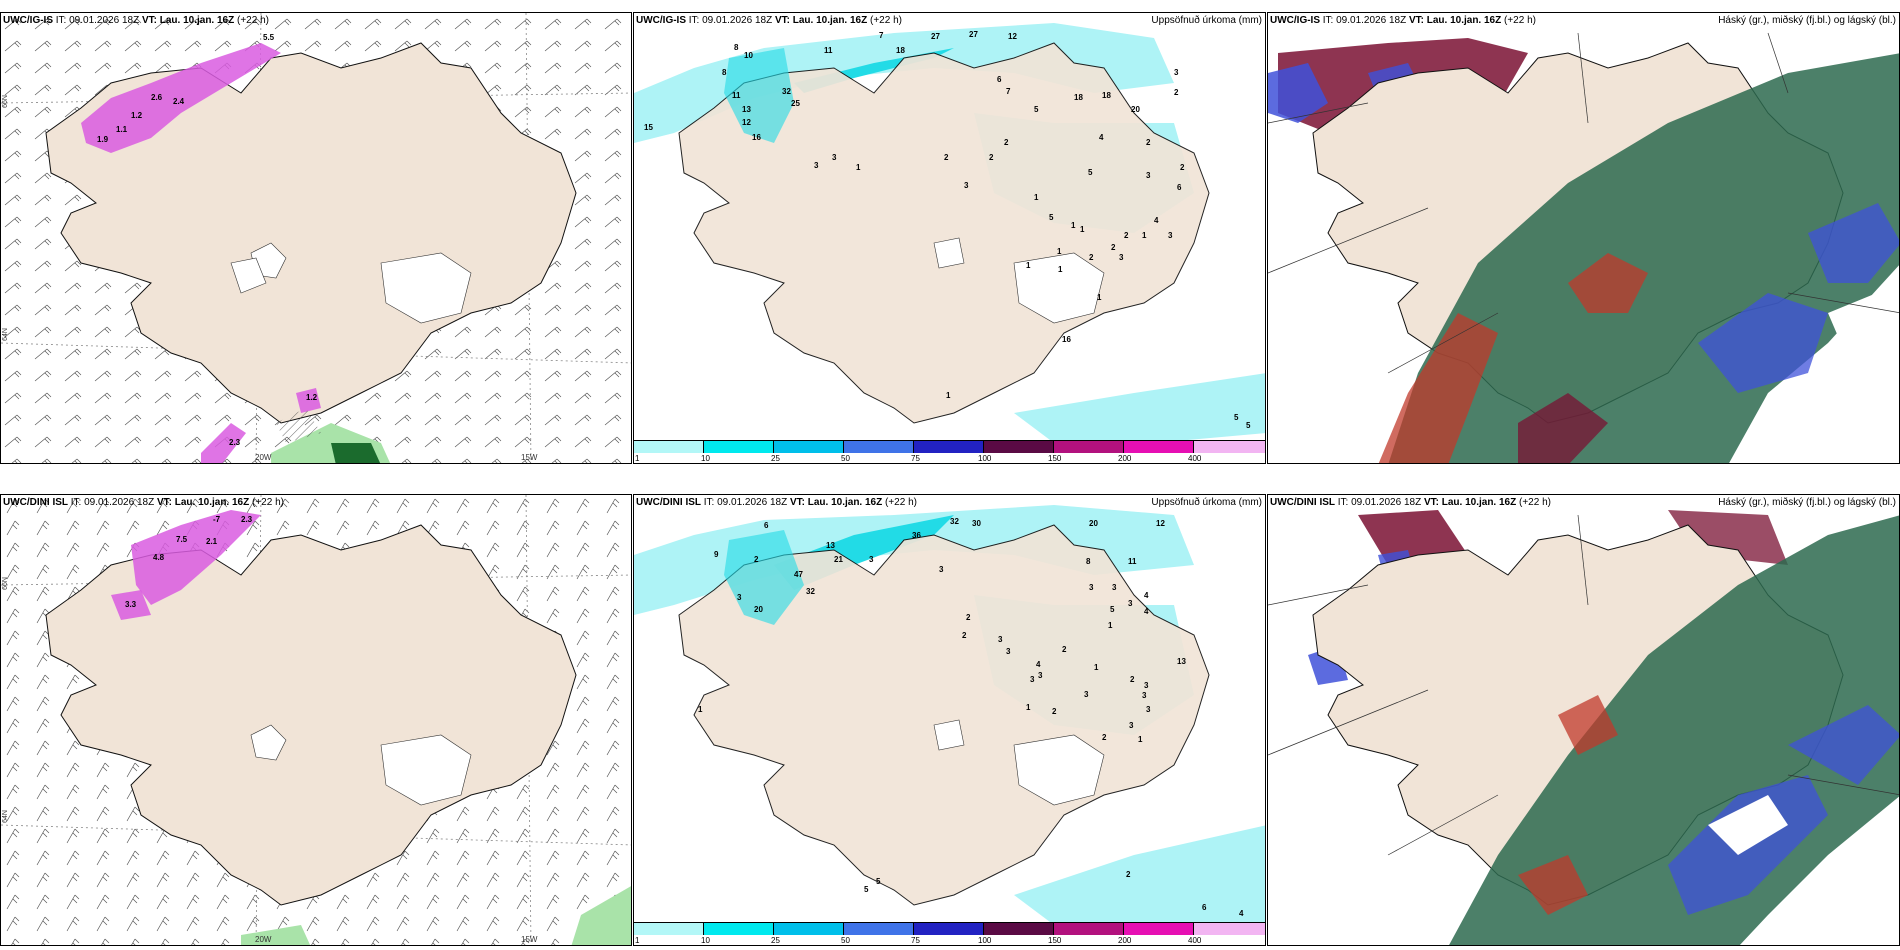 The width and height of the screenshot is (1900, 950). What do you see at coordinates (973, 34) in the screenshot?
I see `precip-value: 27` at bounding box center [973, 34].